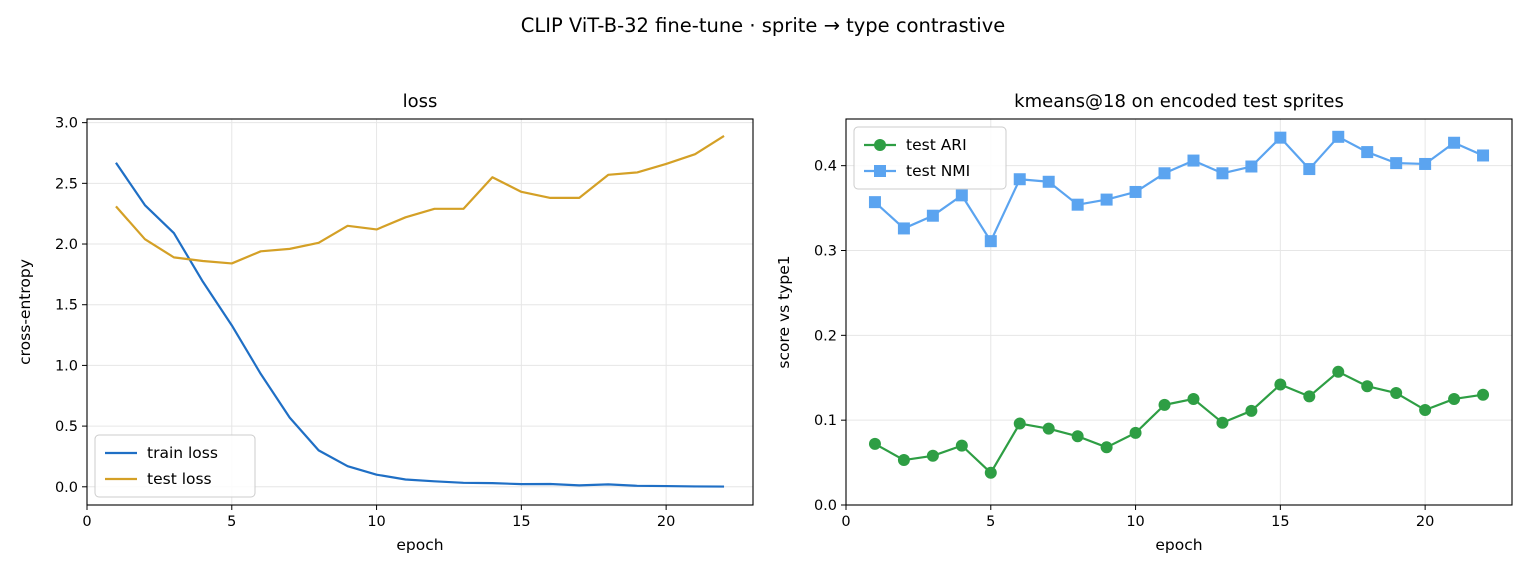 The image size is (1525, 578). I want to click on loss-xtick-label-0: 0, so click(86, 522).